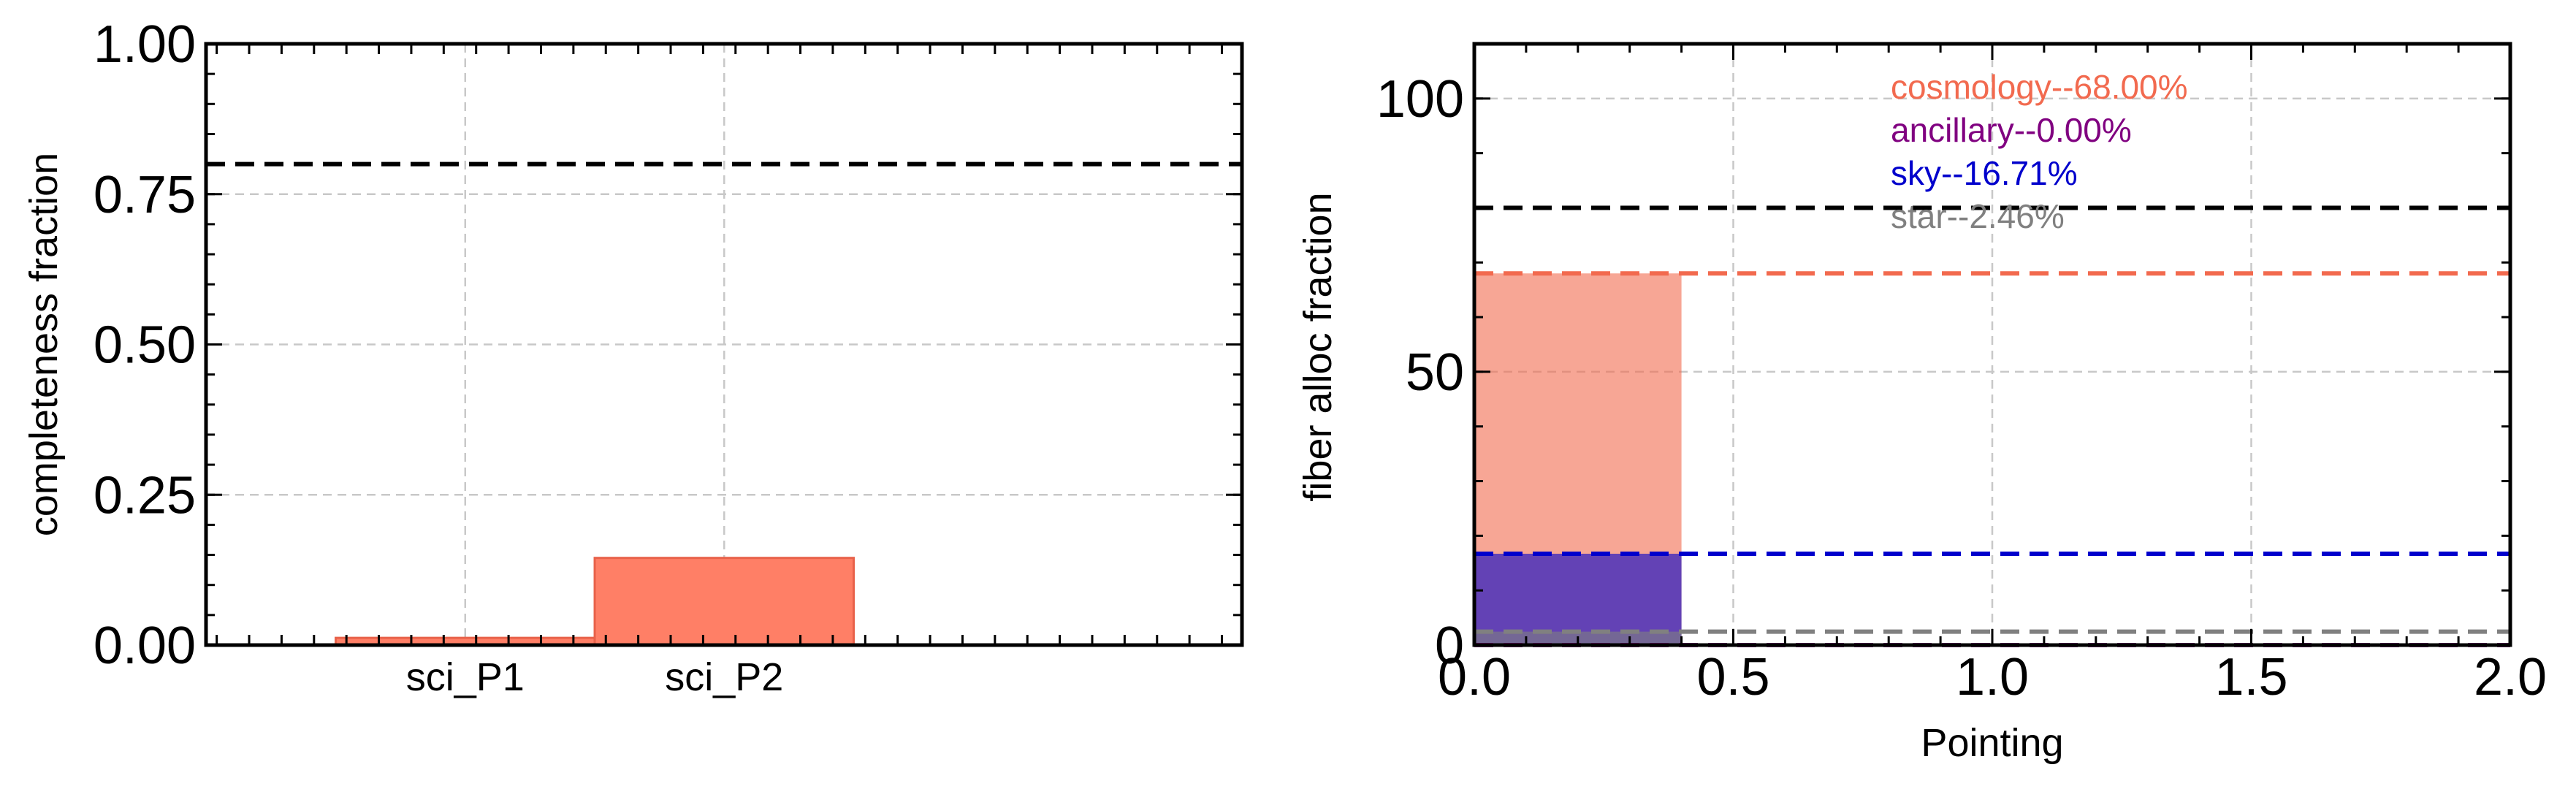 The width and height of the screenshot is (2576, 789). What do you see at coordinates (466, 677) in the screenshot?
I see `category-label: sci_P1` at bounding box center [466, 677].